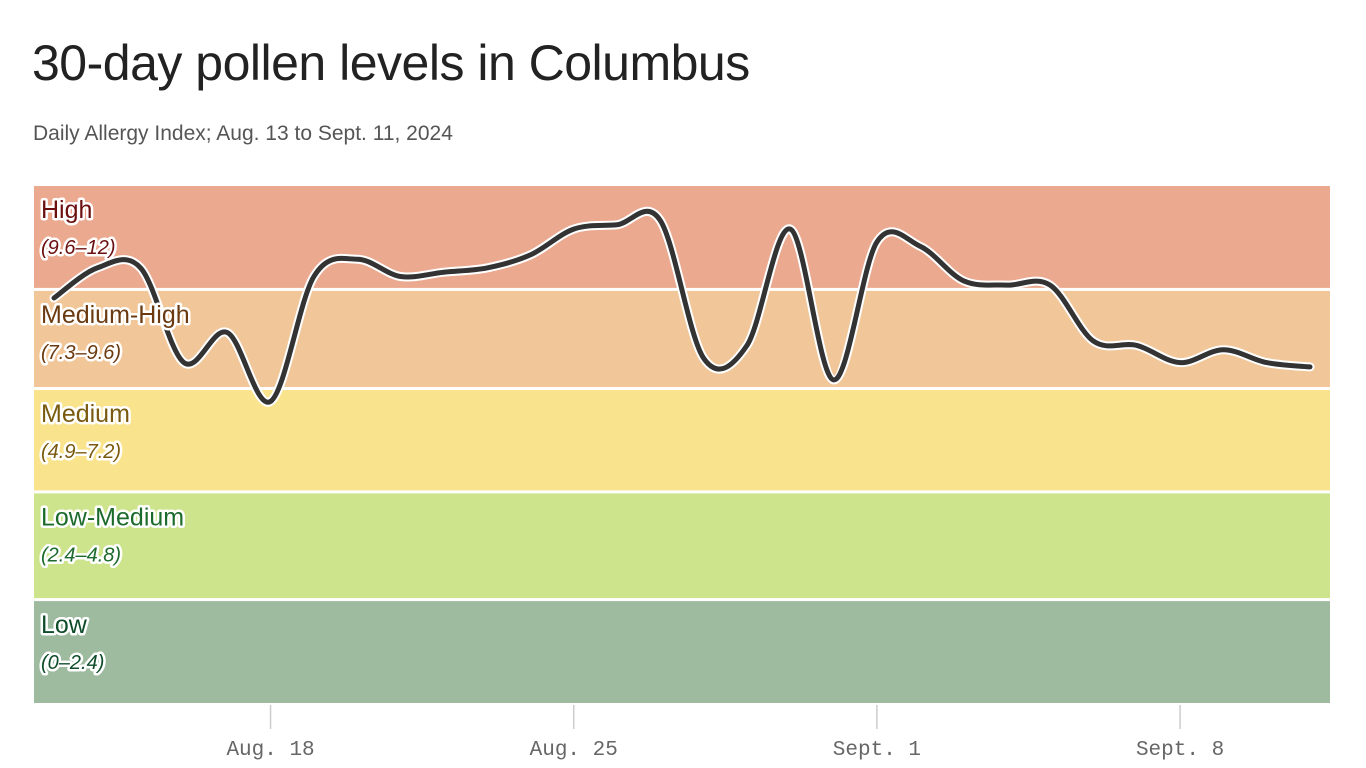 This screenshot has width=1366, height=768. I want to click on band-medium, so click(682, 440).